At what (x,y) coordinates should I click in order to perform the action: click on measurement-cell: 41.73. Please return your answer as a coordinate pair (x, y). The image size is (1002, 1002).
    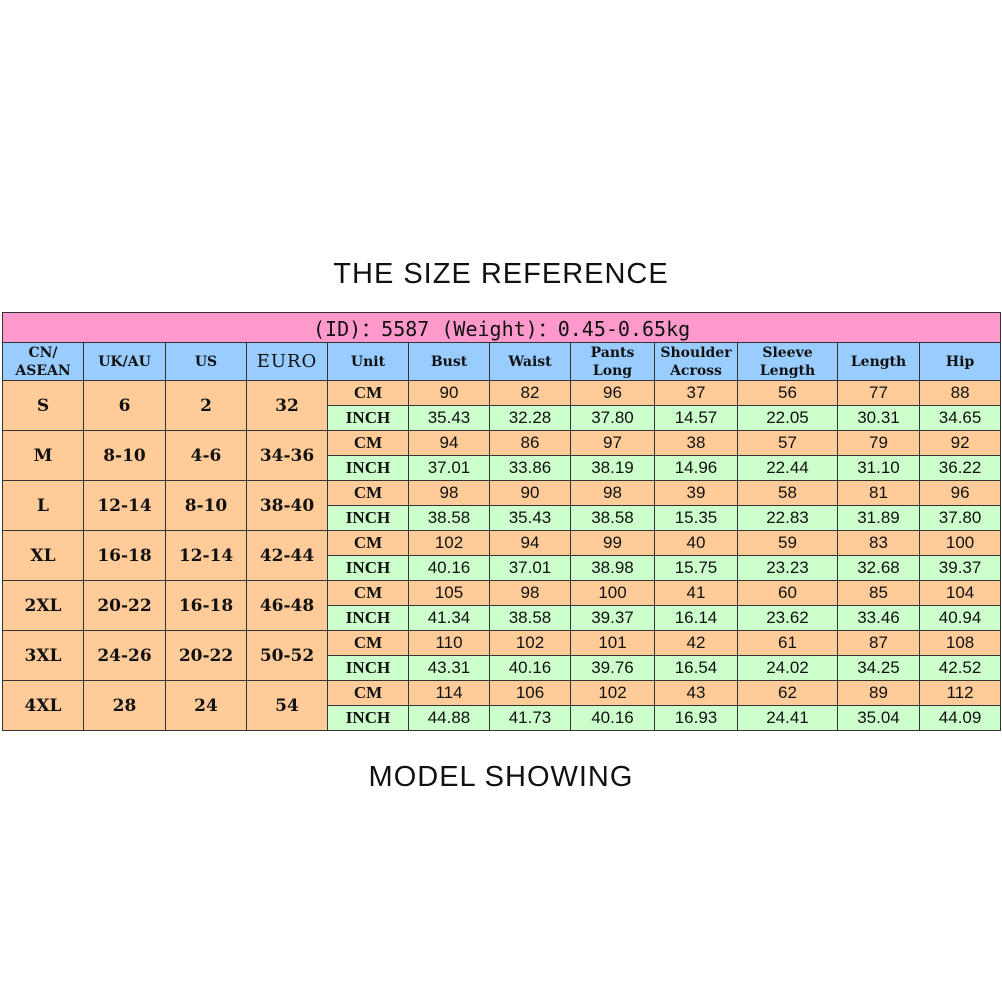
    Looking at the image, I should click on (530, 718).